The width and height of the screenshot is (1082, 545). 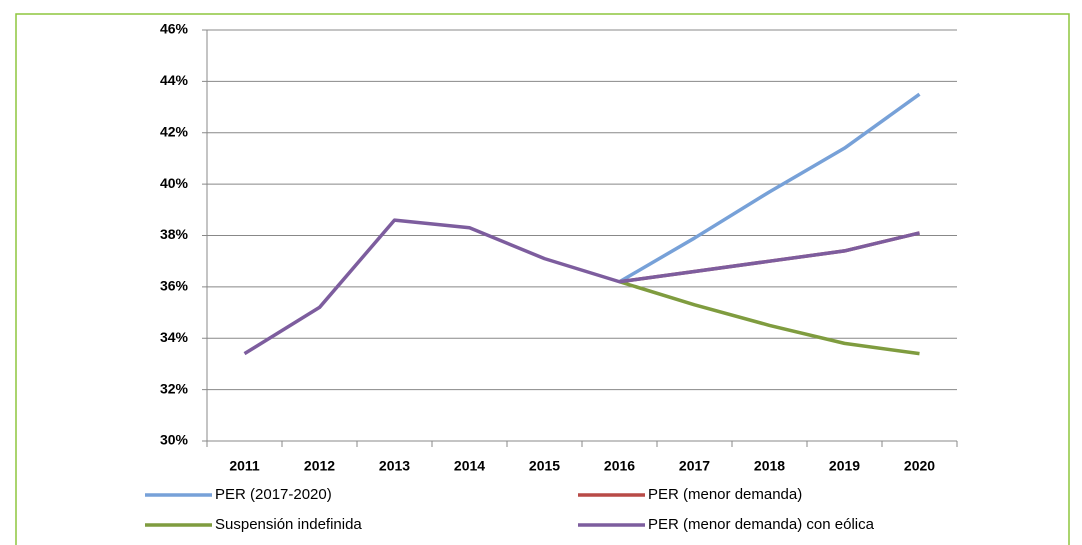 I want to click on x-tick-label: 2019, so click(x=844, y=466).